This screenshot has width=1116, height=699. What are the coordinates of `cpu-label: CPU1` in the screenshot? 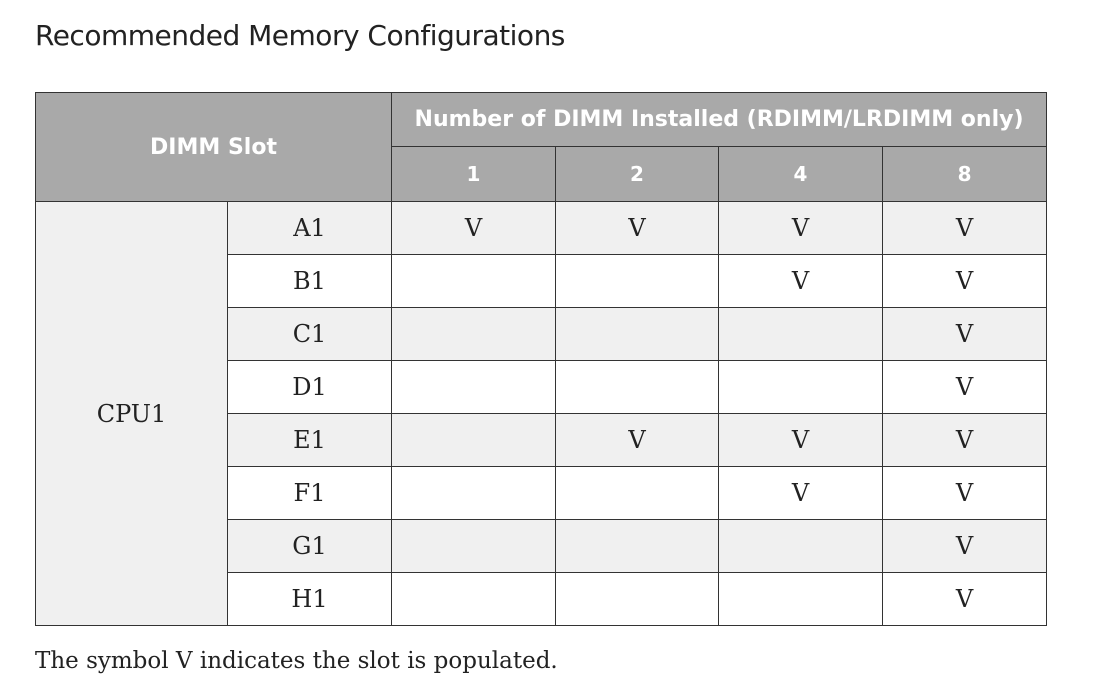 It's located at (131, 413).